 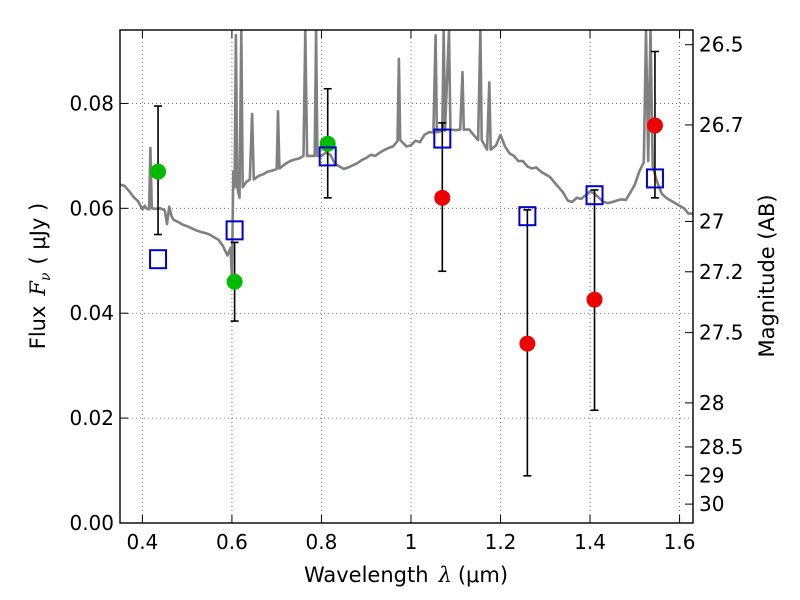 What do you see at coordinates (711, 221) in the screenshot?
I see `y2-tick-label: 27` at bounding box center [711, 221].